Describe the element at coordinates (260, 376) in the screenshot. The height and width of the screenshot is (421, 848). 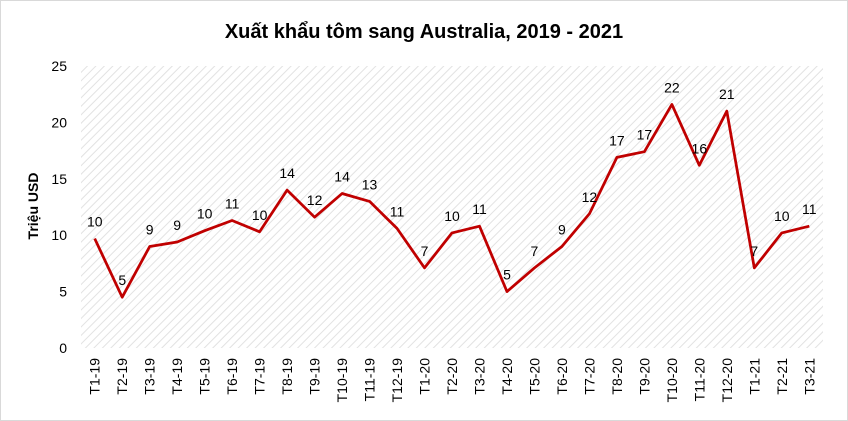
I see `x-tick-label: T7-19` at that location.